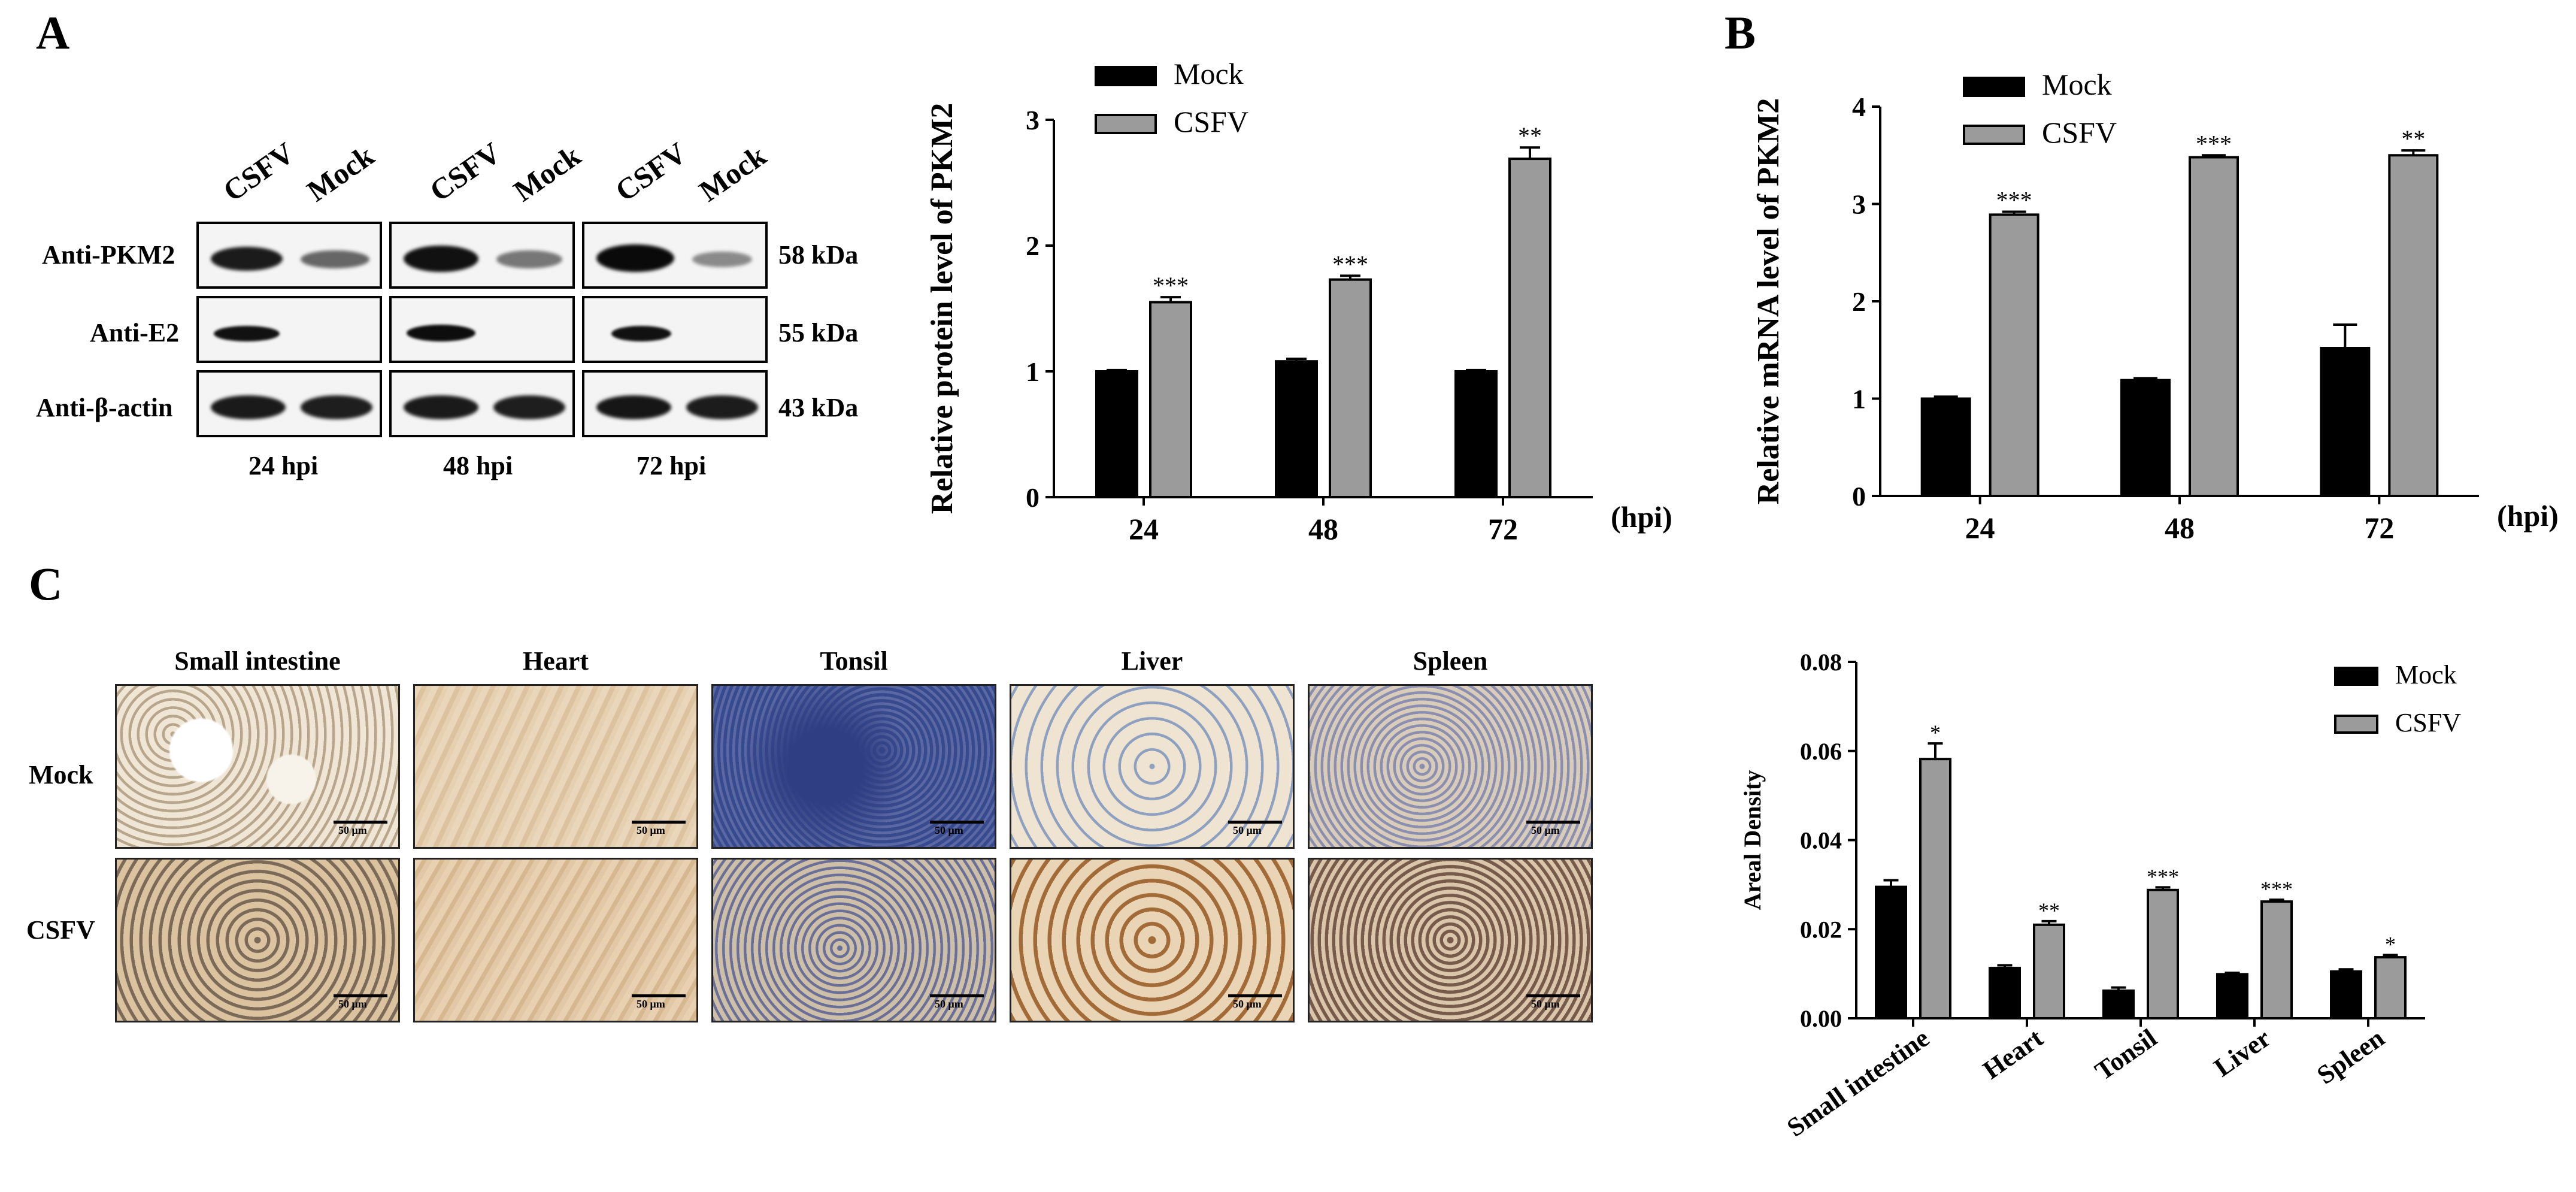  What do you see at coordinates (1033, 246) in the screenshot?
I see `y-tick-label: 2` at bounding box center [1033, 246].